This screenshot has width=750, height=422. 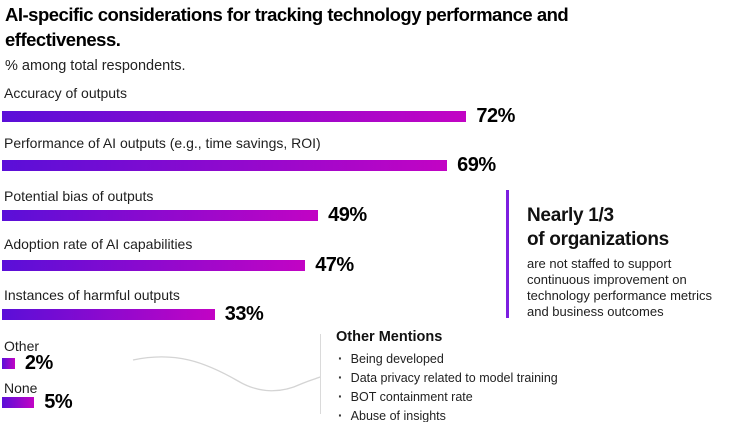 What do you see at coordinates (65, 93) in the screenshot?
I see `bar-label-accuracy: Accuracy of outputs` at bounding box center [65, 93].